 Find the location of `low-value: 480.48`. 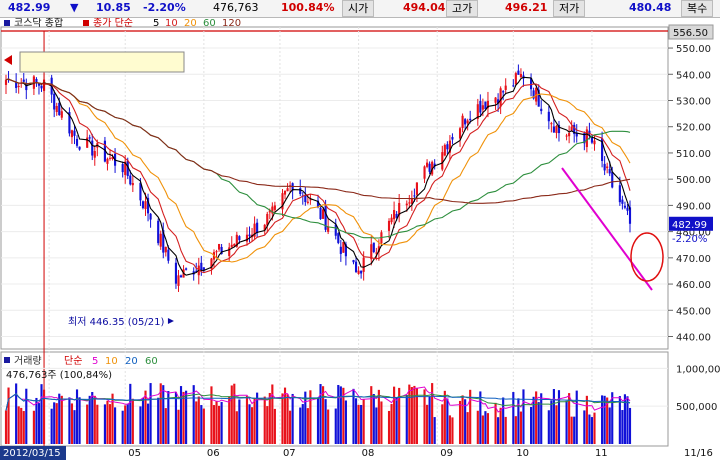

low-value: 480.48 is located at coordinates (650, 7).